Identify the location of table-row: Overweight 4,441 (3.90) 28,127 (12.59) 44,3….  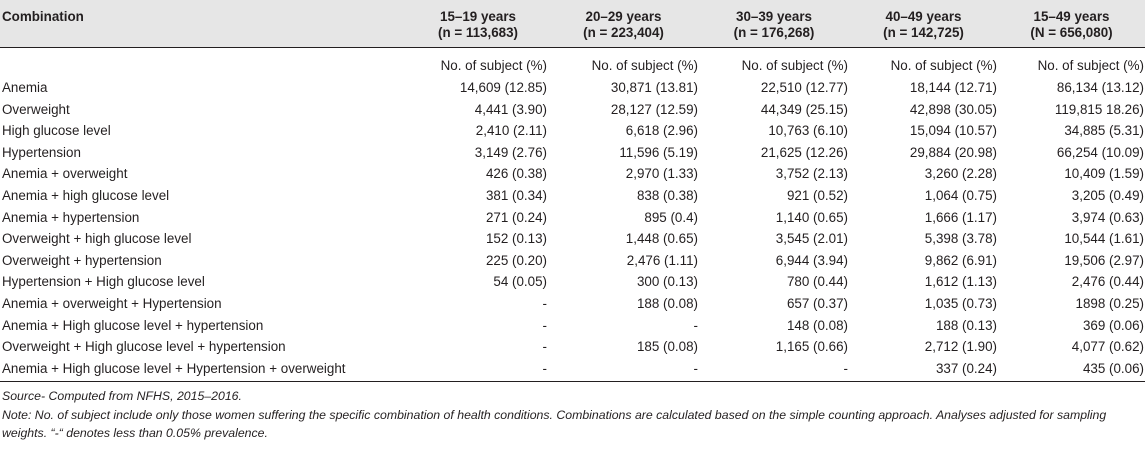
(572, 110).